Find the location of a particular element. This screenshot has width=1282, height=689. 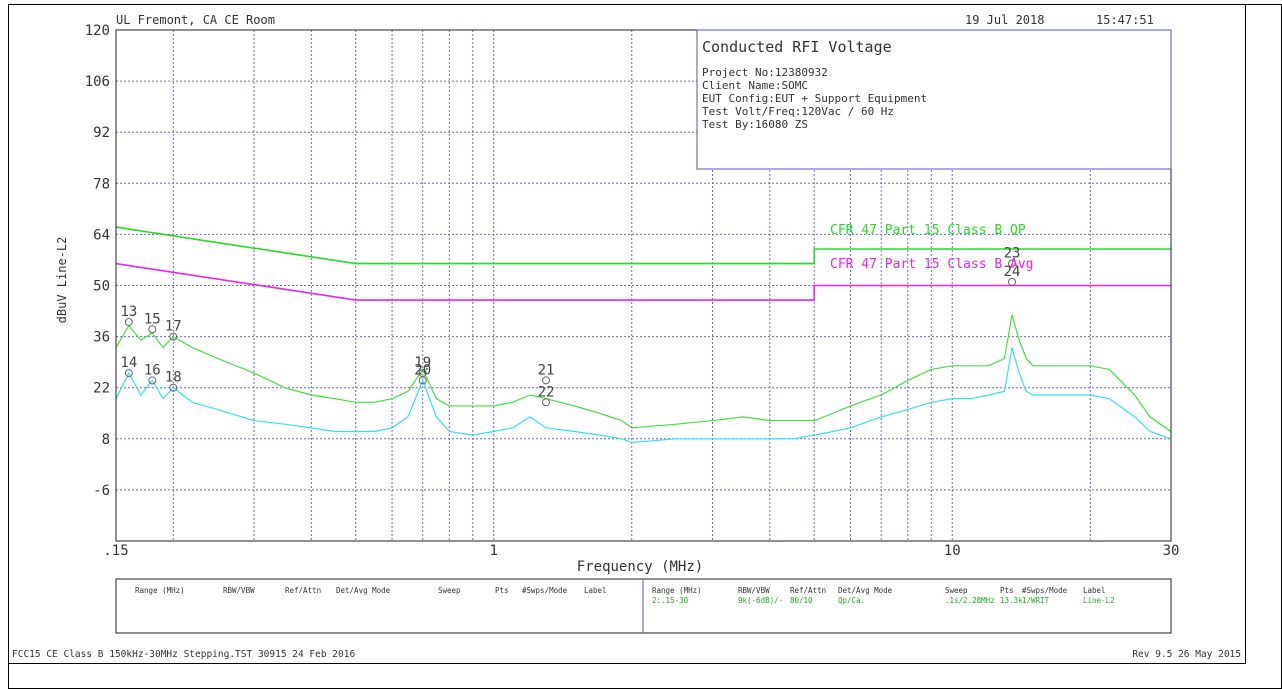

marker-label: 19 is located at coordinates (422, 363).